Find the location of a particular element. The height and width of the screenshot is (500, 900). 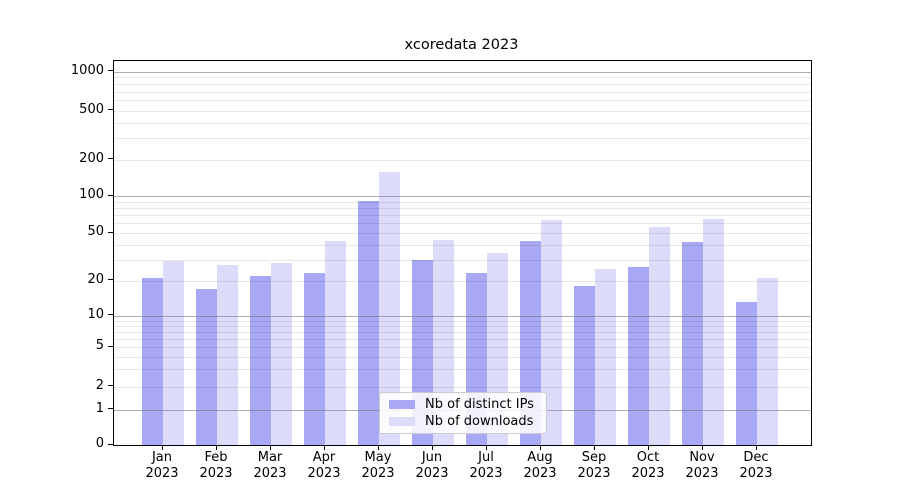

x-tick-month: Feb is located at coordinates (216, 457).